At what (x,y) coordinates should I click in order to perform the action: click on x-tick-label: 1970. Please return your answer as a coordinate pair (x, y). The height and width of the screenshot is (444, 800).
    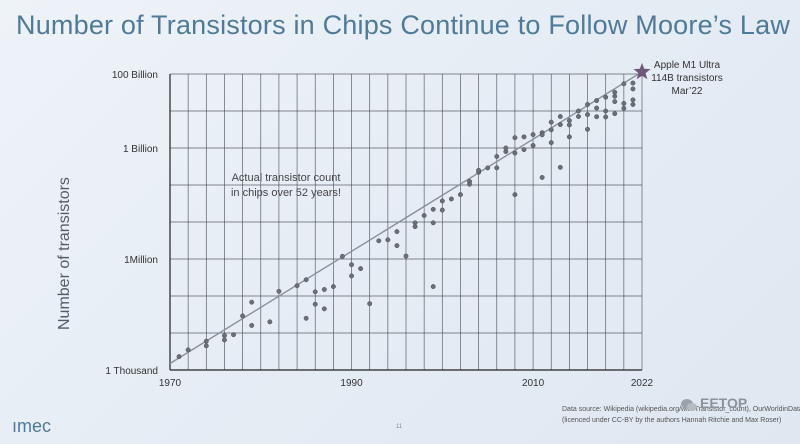
    Looking at the image, I should click on (170, 383).